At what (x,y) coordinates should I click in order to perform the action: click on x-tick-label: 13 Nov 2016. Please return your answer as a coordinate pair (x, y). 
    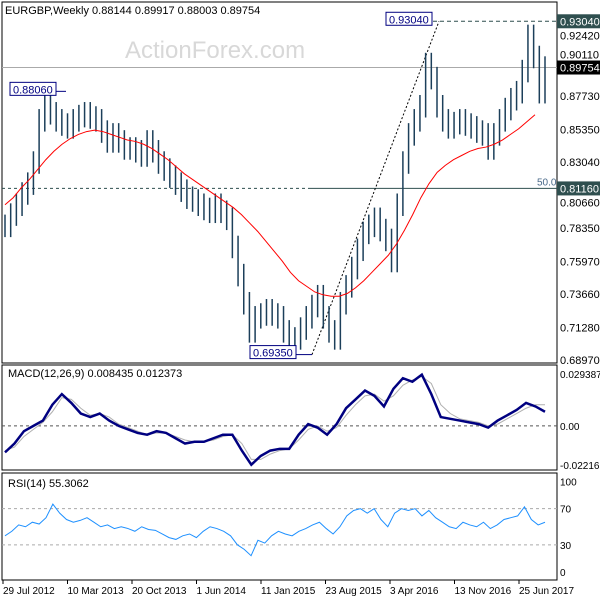
    Looking at the image, I should click on (483, 591).